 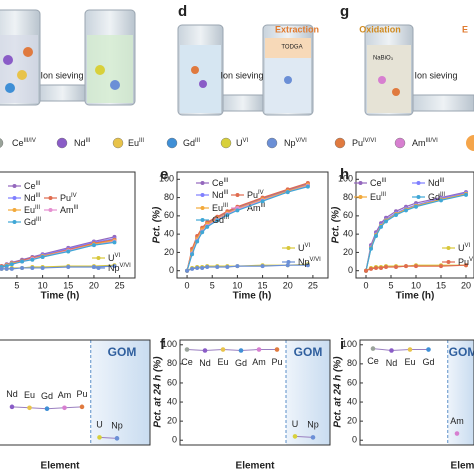 What do you see at coordinates (163, 344) in the screenshot?
I see `panel-letter: f` at bounding box center [163, 344].